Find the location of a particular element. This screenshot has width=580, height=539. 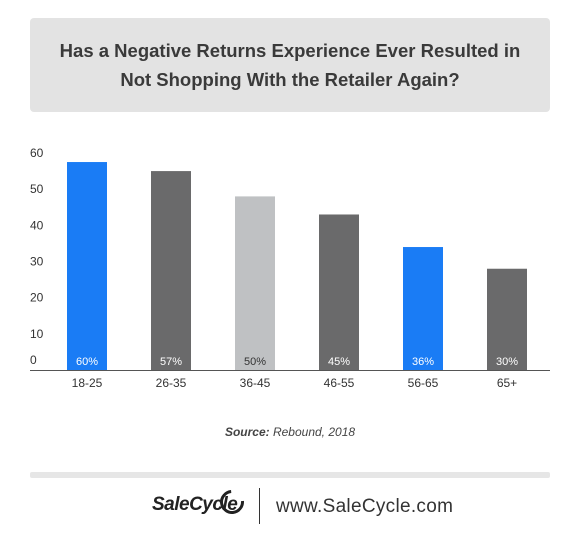

x-tick-label: 26-35 is located at coordinates (171, 383).